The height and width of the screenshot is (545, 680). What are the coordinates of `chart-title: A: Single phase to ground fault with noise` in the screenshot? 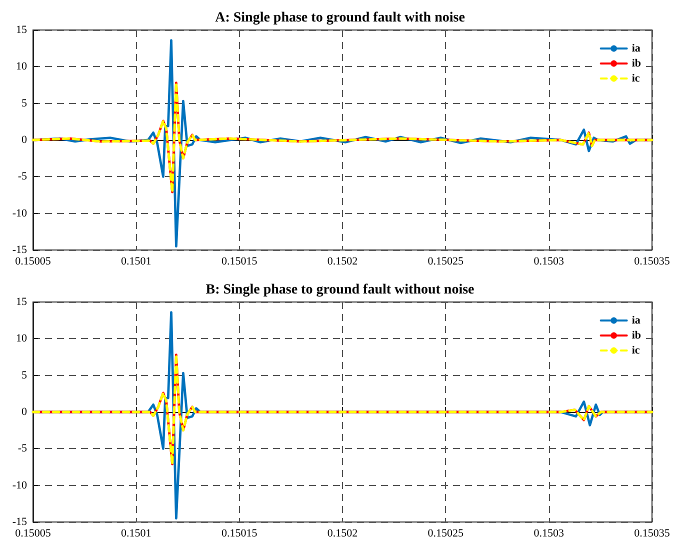 It's located at (340, 18).